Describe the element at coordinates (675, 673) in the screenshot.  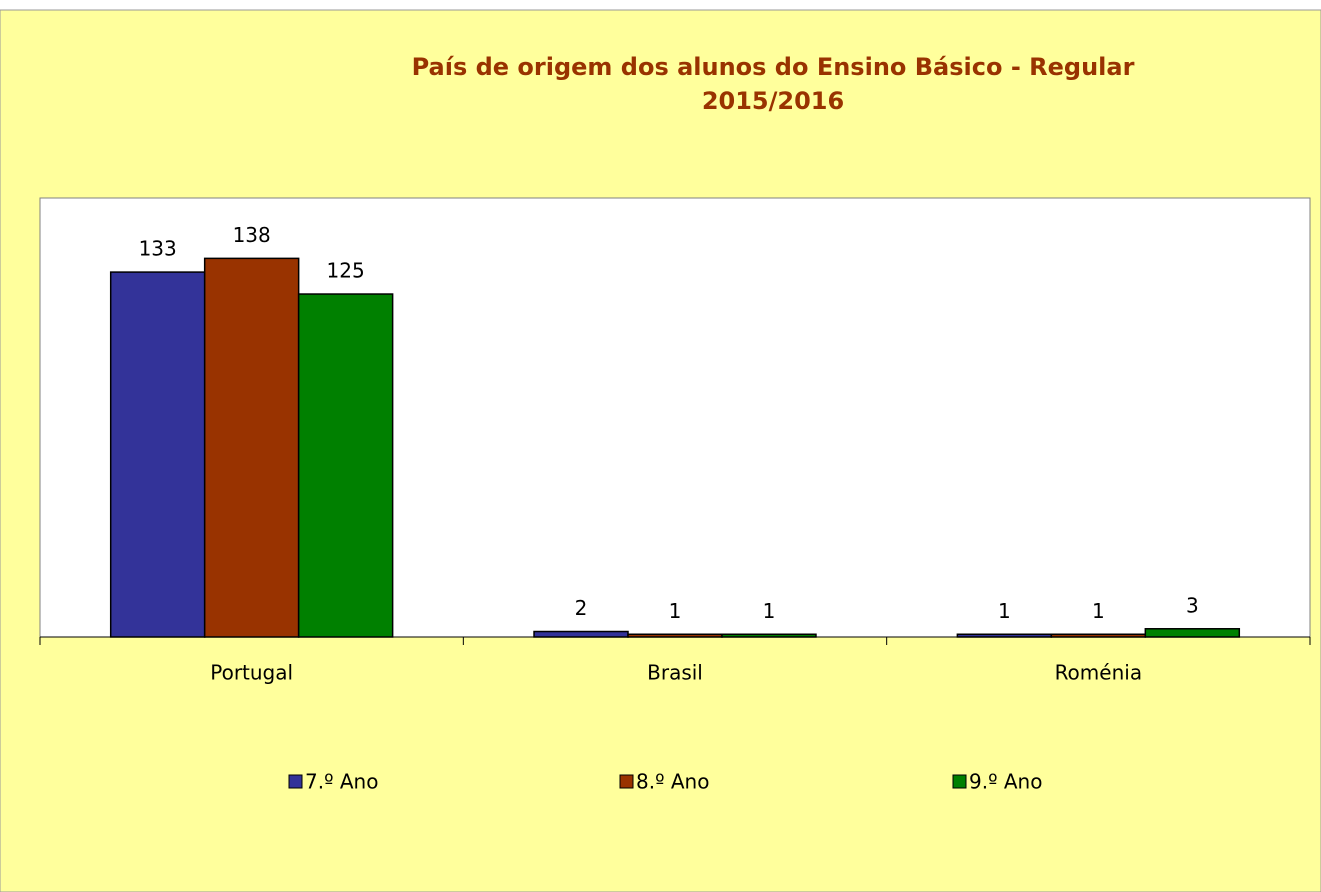
I see `x-tick-label: Brasil` at that location.